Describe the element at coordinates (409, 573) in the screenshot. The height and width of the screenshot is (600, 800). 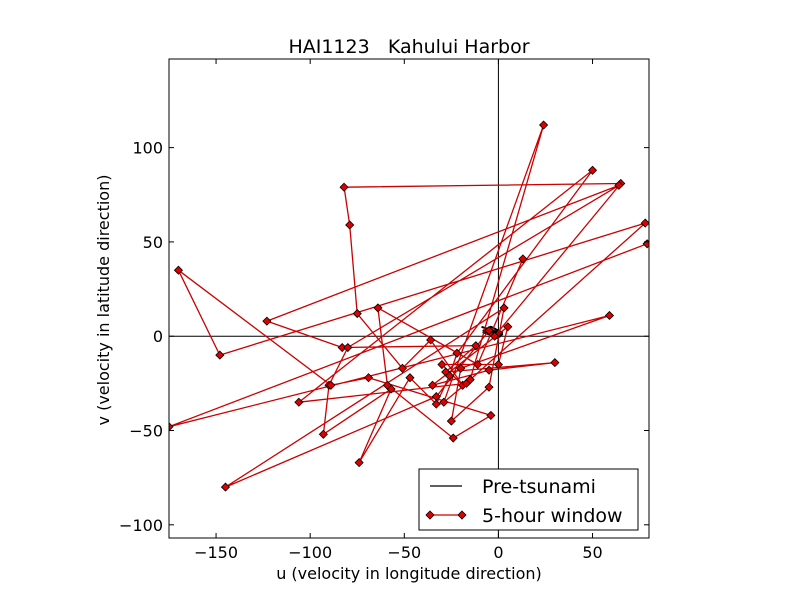
I see `x-axis-label: u (velocity in longitude direction)` at that location.